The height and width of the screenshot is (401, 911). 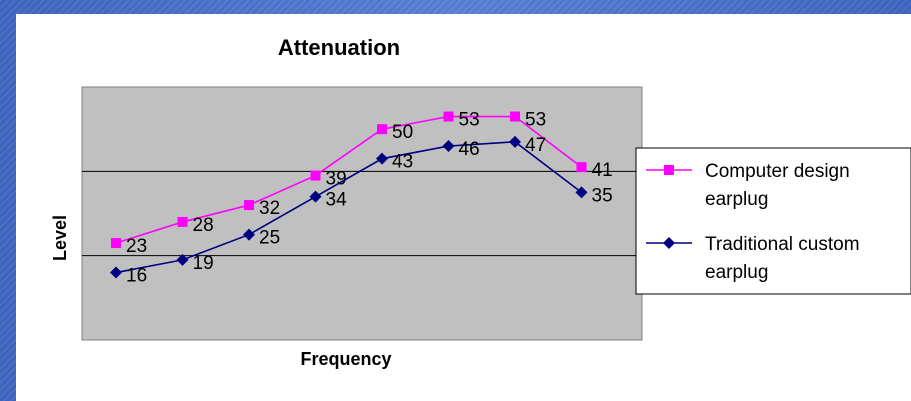 What do you see at coordinates (469, 120) in the screenshot?
I see `series-1-label-6: 53` at bounding box center [469, 120].